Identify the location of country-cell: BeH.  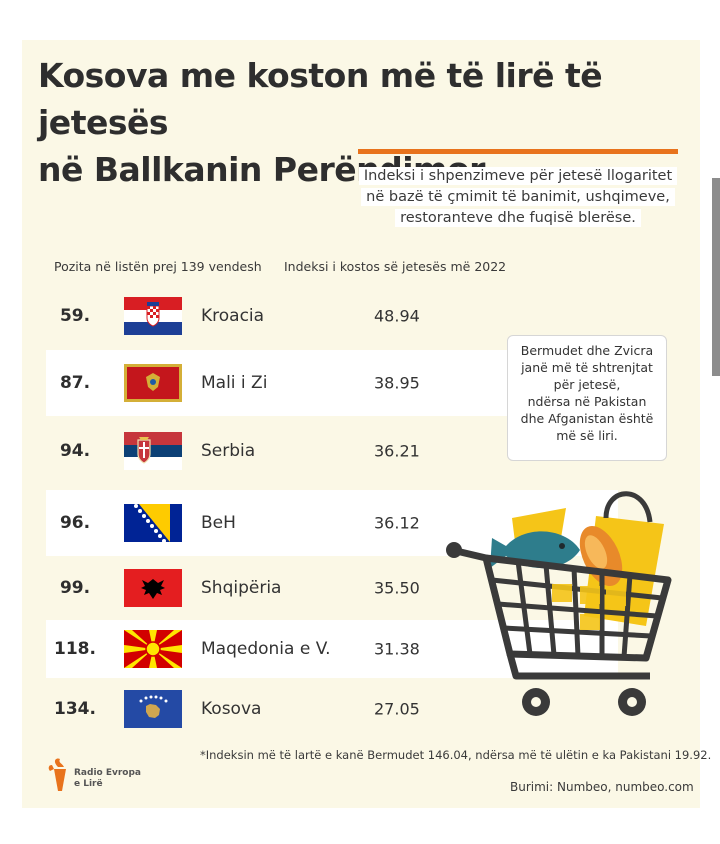
(218, 523).